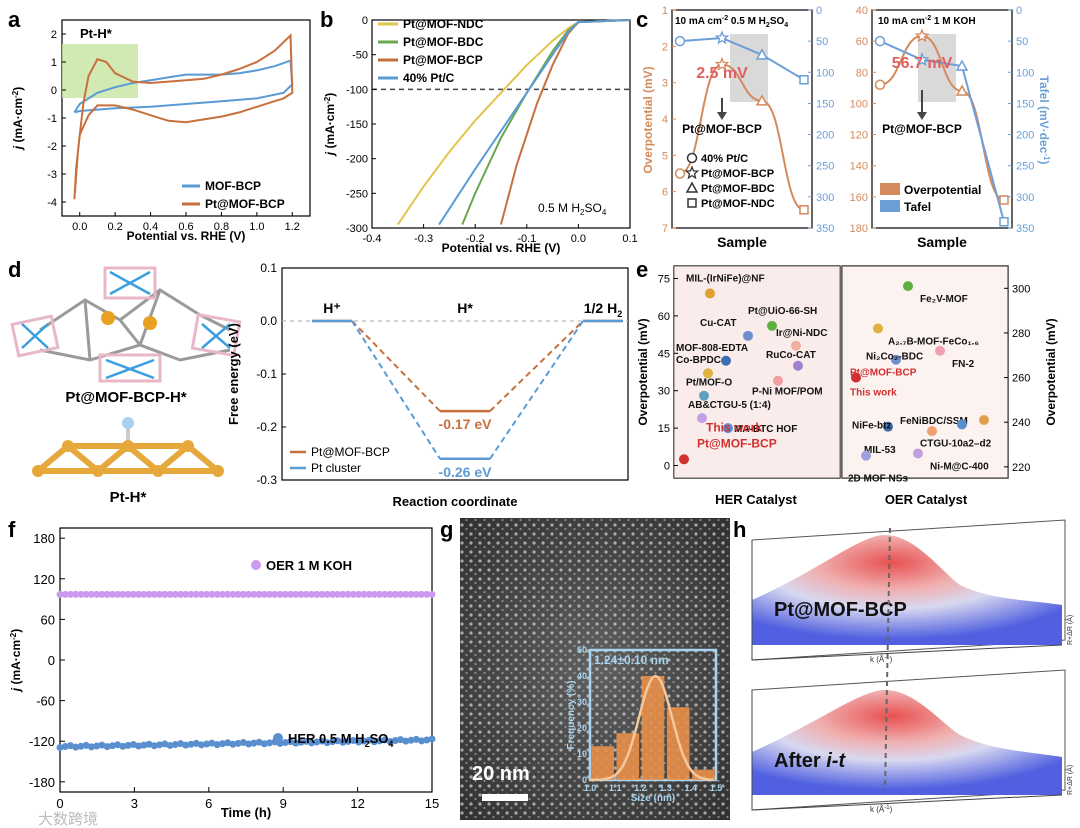 The height and width of the screenshot is (828, 1080). I want to click on panel-c-left-xlabel: Sample, so click(742, 242).